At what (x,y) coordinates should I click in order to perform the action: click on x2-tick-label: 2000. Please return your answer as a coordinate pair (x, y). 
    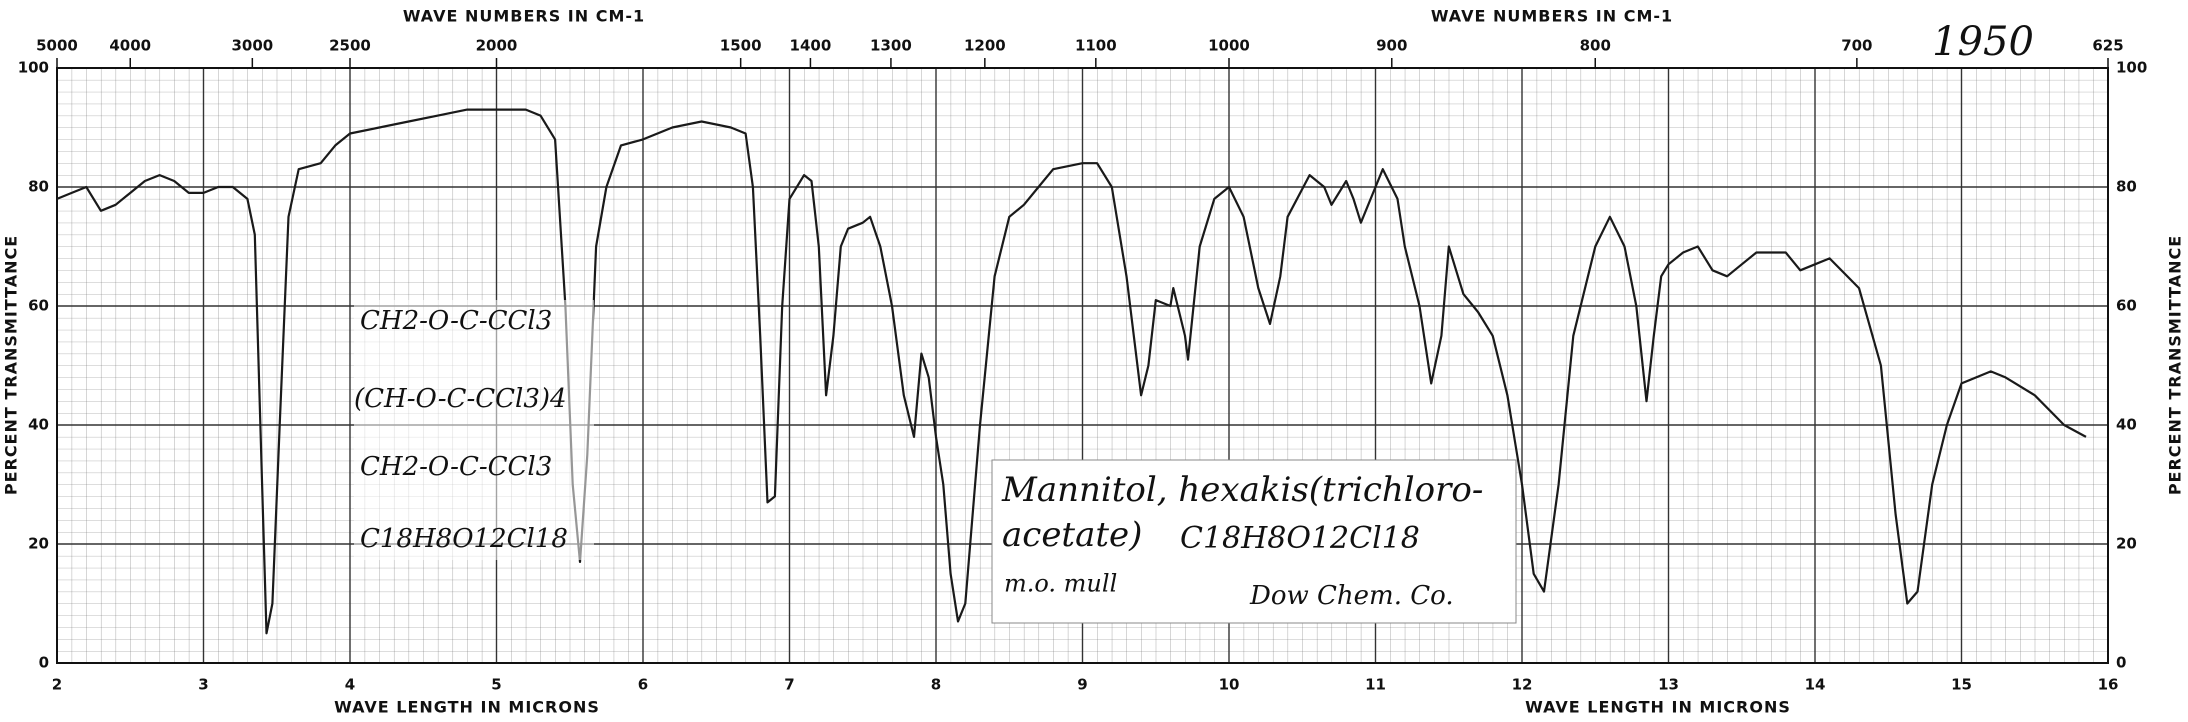
    Looking at the image, I should click on (497, 46).